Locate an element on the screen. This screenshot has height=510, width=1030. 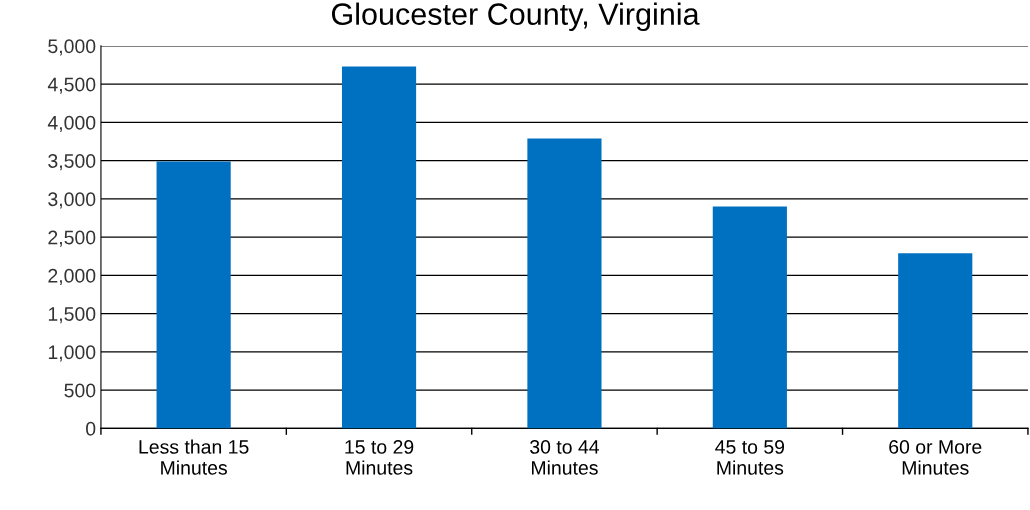
y-tick-label: 500 is located at coordinates (80, 390).